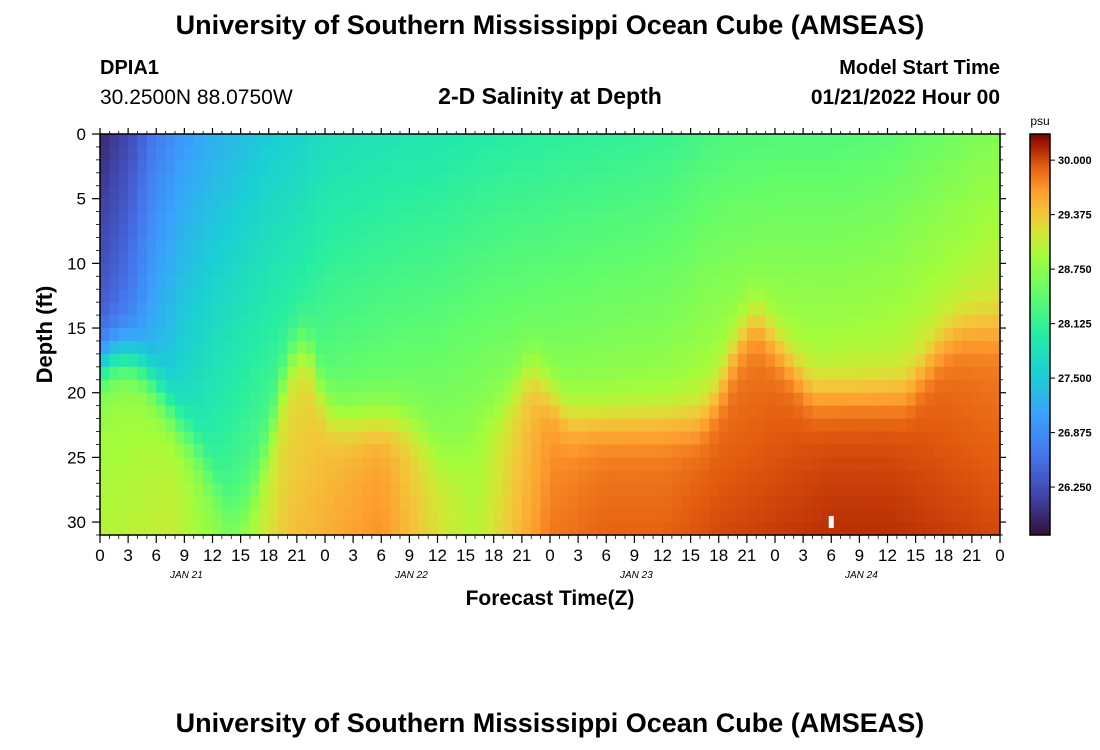 The image size is (1100, 750). I want to click on x-tick-label: 3, so click(802, 555).